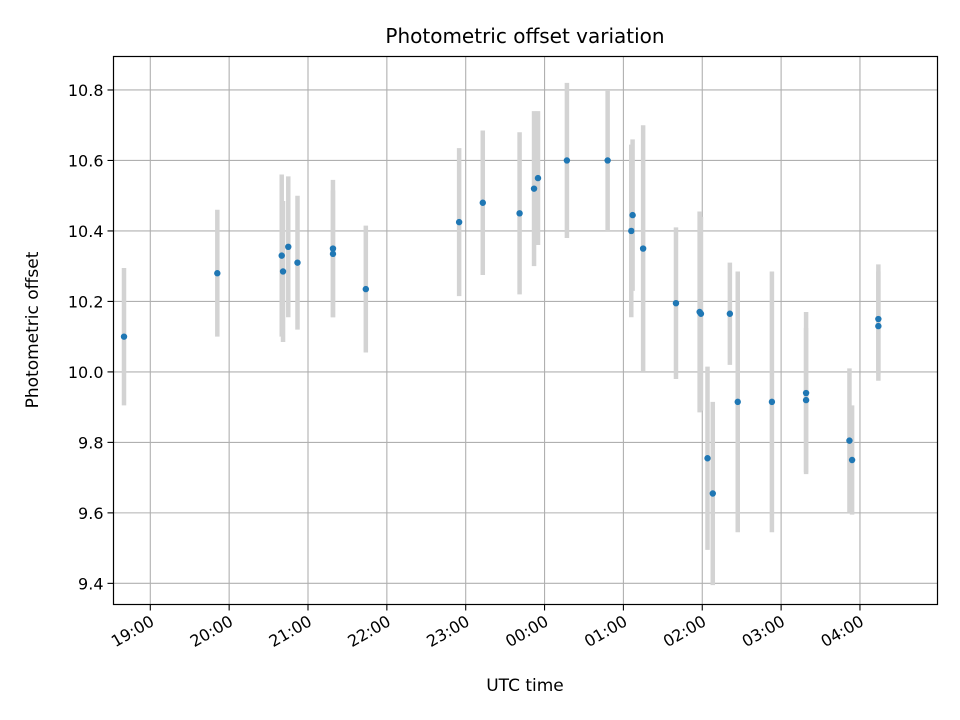  Describe the element at coordinates (33, 329) in the screenshot. I see `y-axis-label: Photometric offset` at that location.